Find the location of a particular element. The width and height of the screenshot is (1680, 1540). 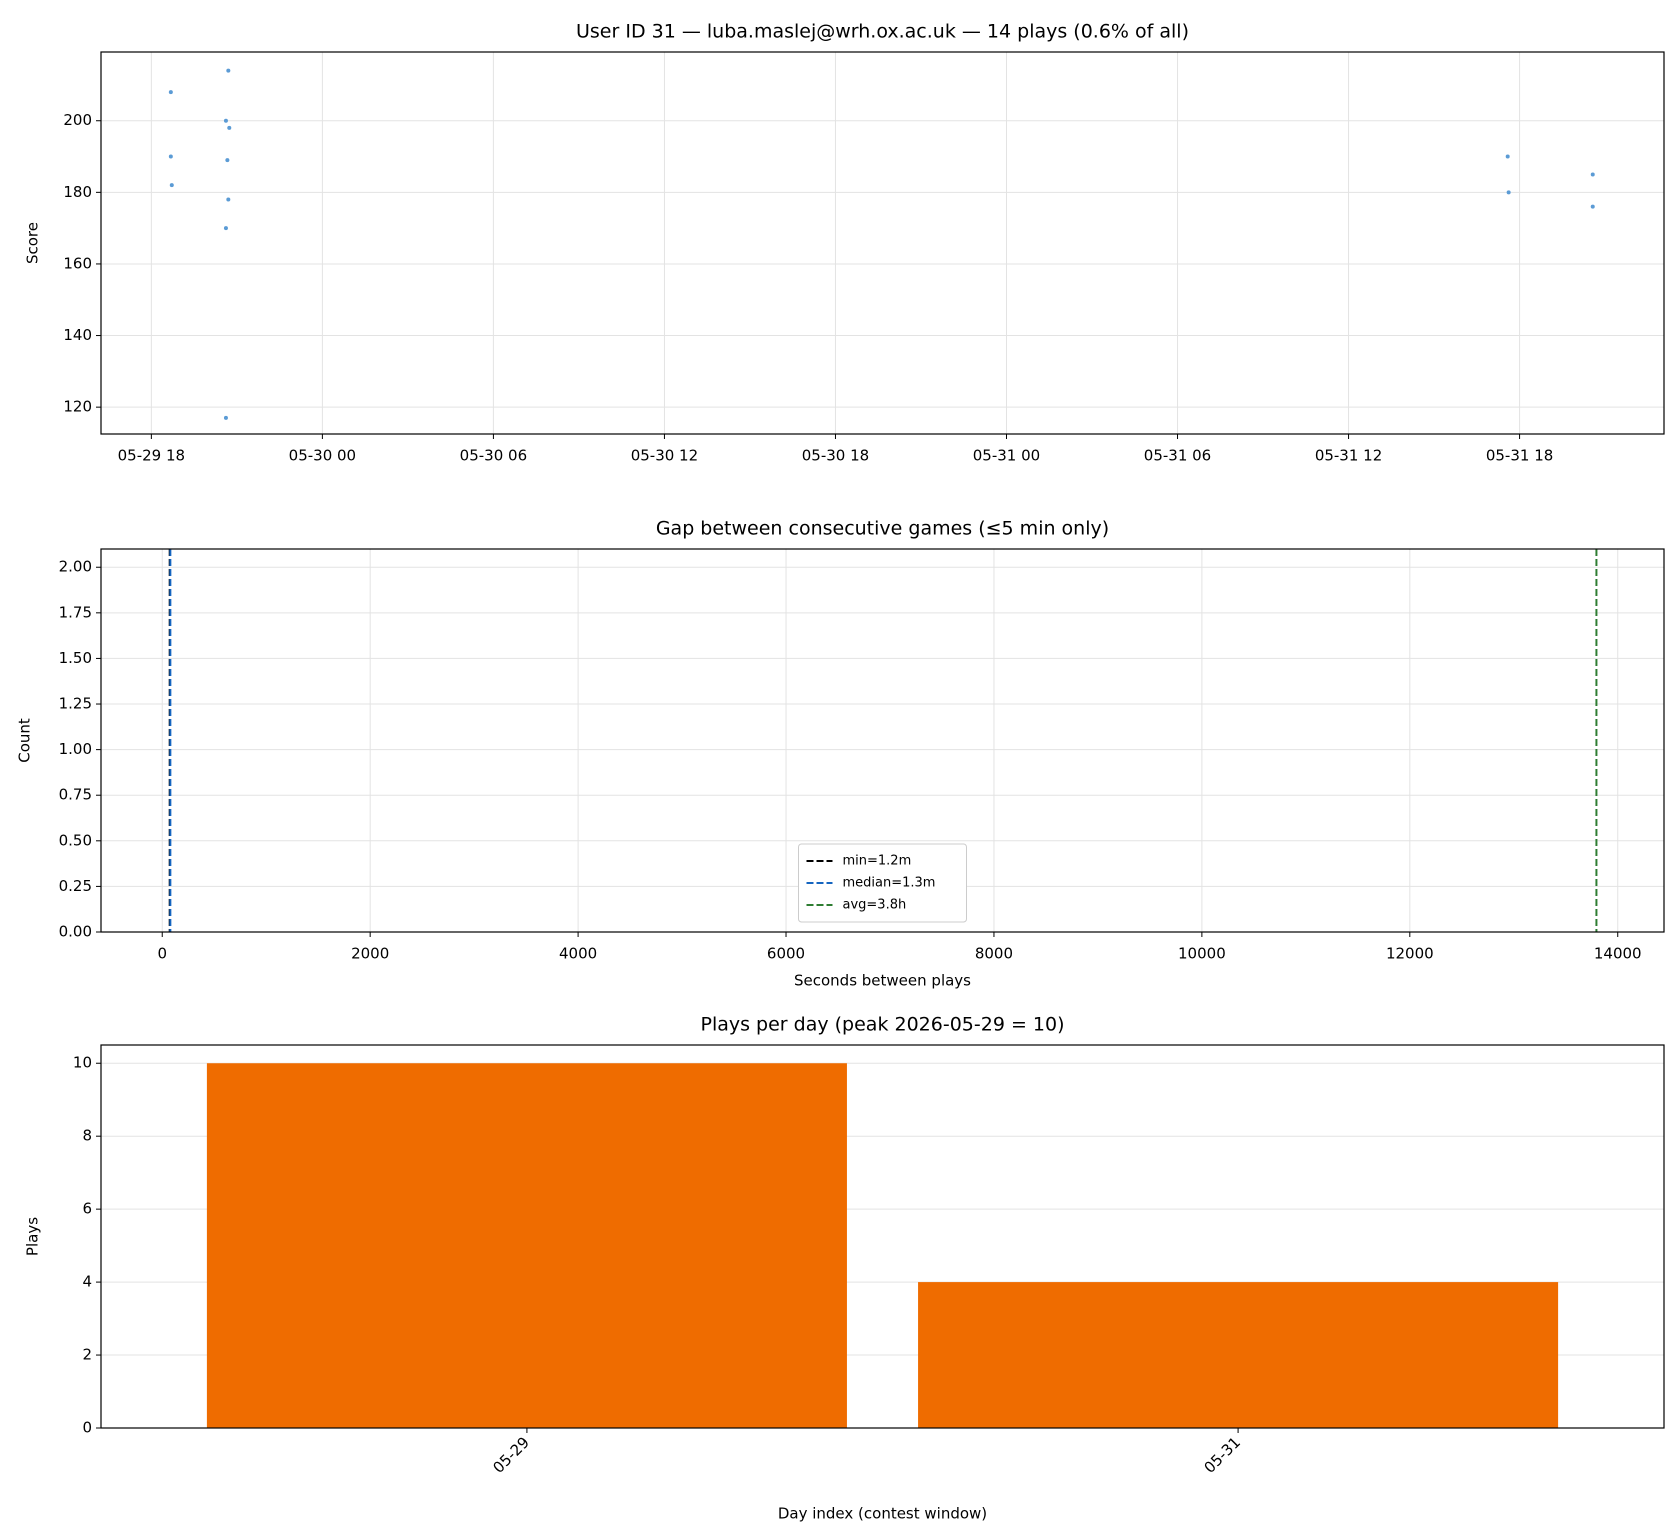

y-axis-label: Score is located at coordinates (33, 243).